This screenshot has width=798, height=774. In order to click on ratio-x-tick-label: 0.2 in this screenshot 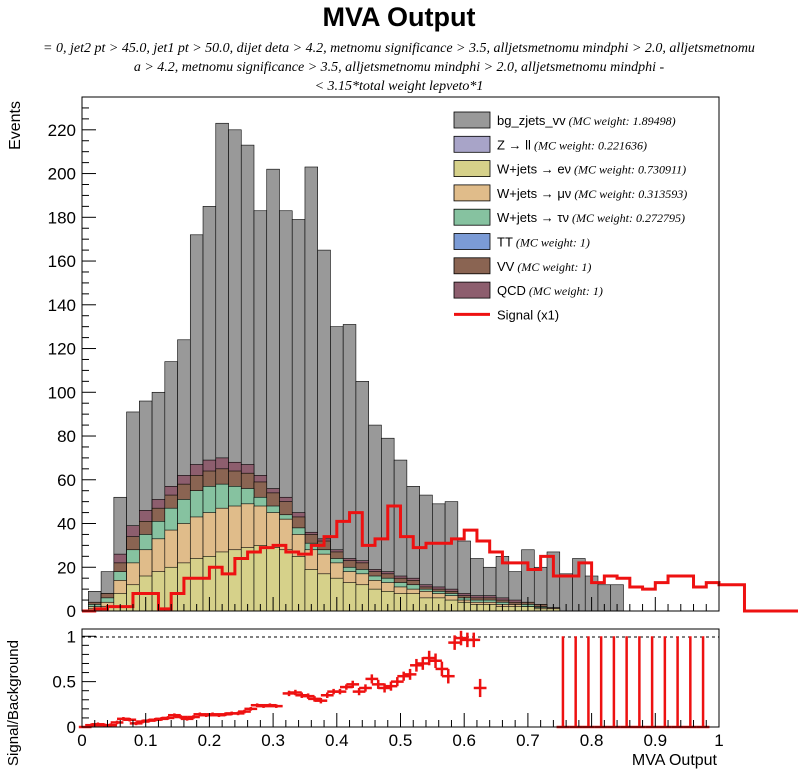, I will do `click(210, 740)`.